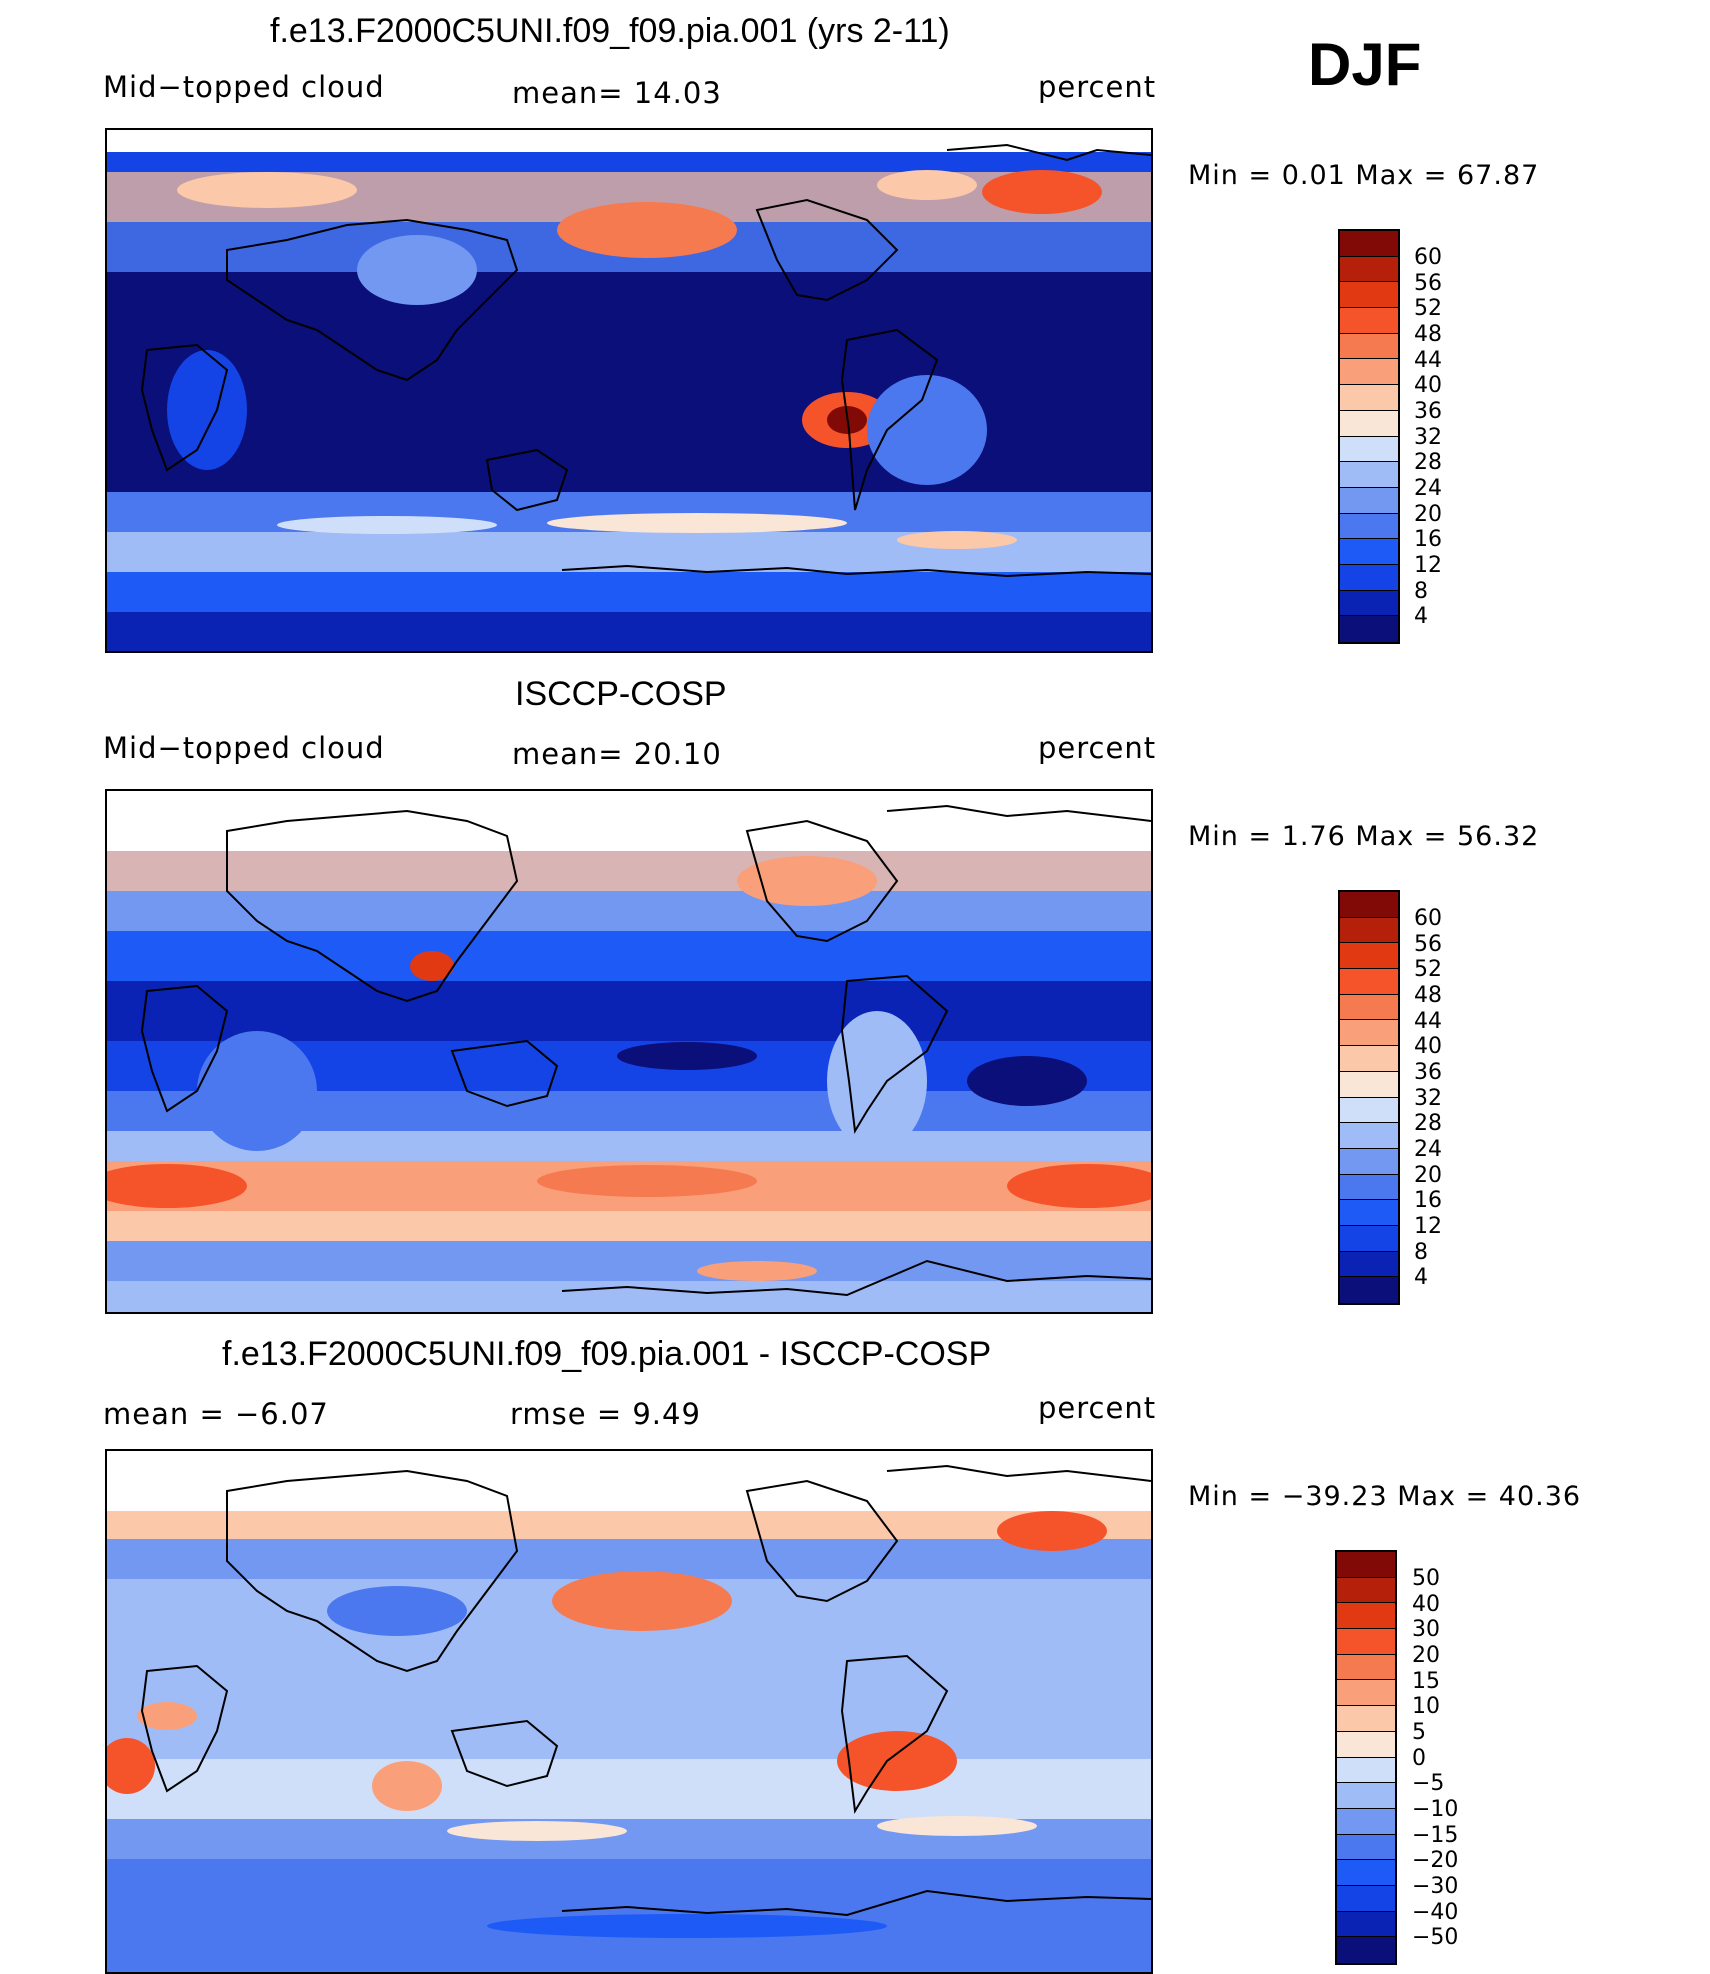 This screenshot has height=1974, width=1710. I want to click on panel3-colorbar-label: 5, so click(1419, 1732).